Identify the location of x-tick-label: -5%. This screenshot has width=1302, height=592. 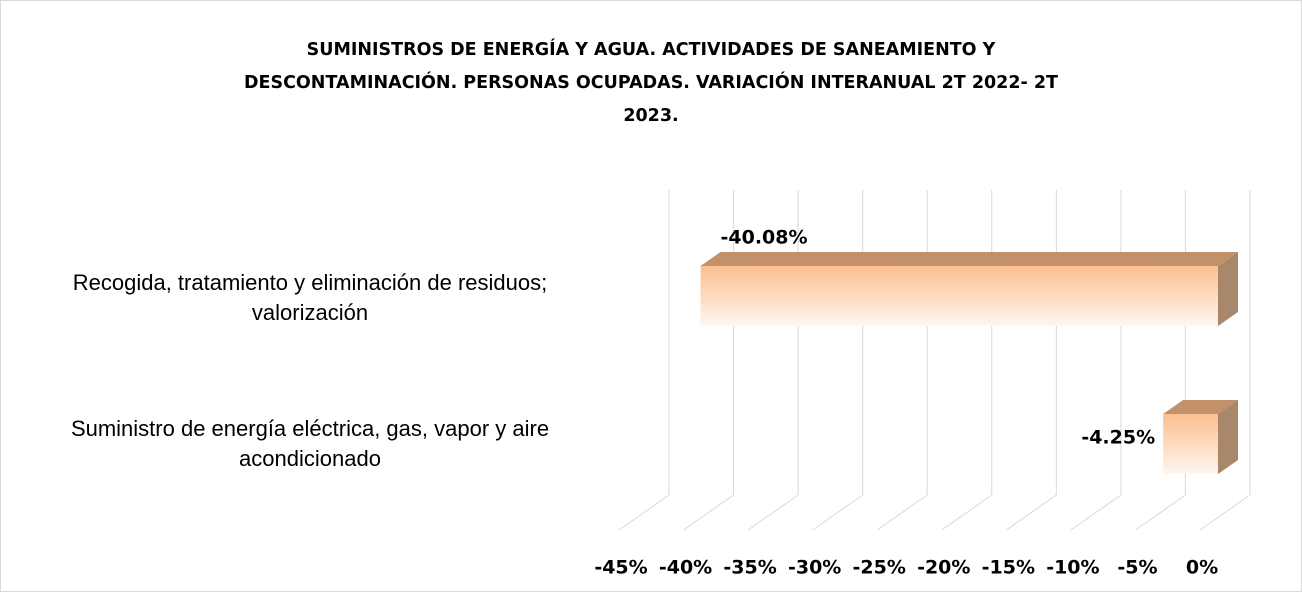
(1137, 568).